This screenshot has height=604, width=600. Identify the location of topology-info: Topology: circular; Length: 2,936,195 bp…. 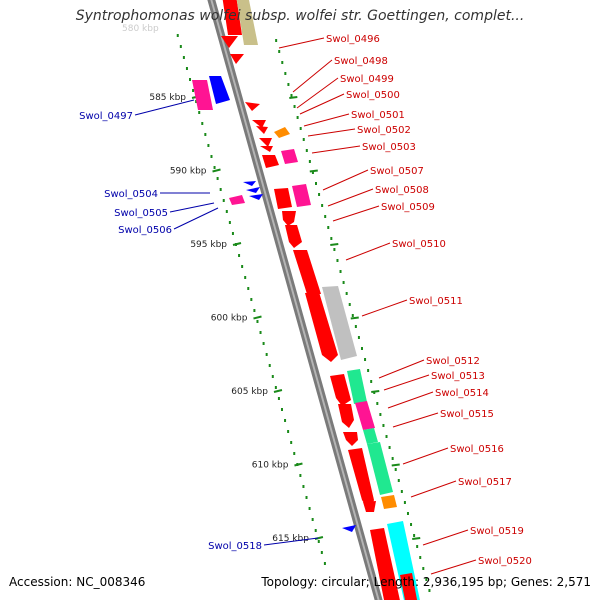
(426, 582).